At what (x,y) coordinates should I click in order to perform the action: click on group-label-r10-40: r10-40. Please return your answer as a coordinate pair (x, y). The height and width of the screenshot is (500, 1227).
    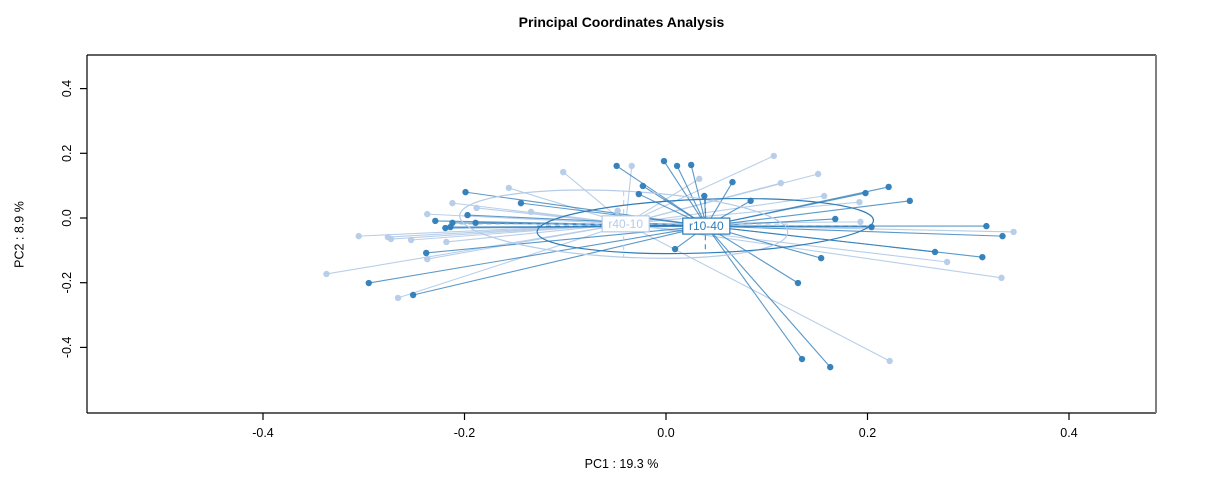
    Looking at the image, I should click on (706, 226).